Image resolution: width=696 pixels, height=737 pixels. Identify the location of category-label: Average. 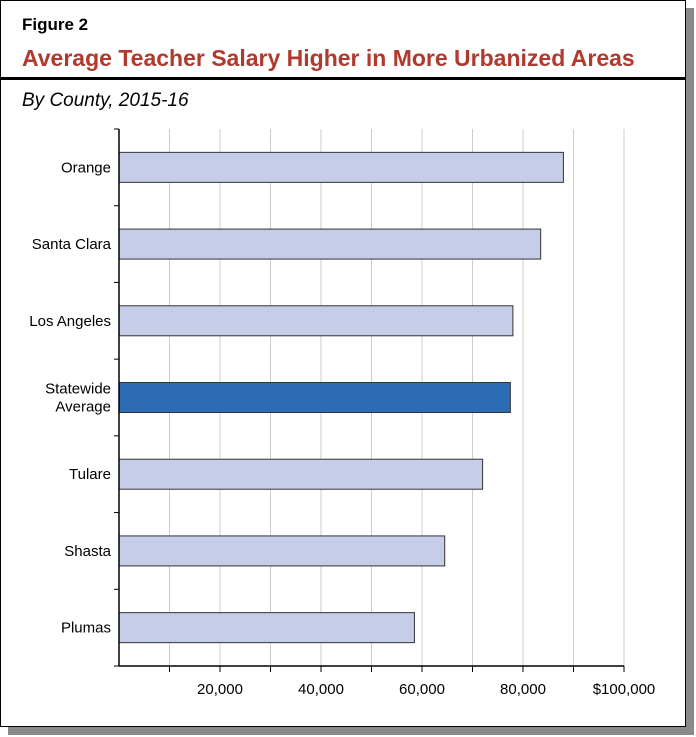
(83, 407).